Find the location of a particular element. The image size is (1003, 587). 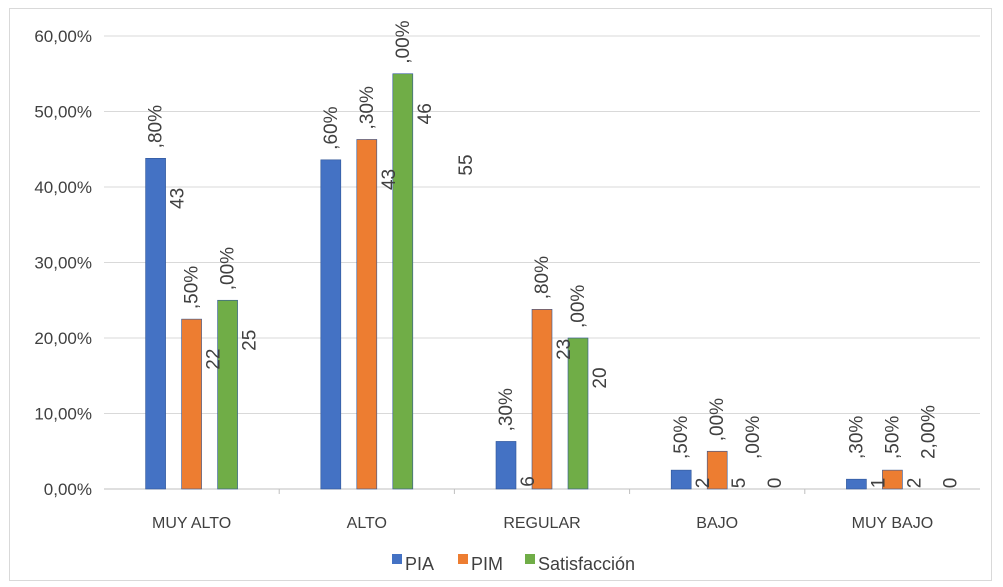

data-label: 23 is located at coordinates (564, 349).